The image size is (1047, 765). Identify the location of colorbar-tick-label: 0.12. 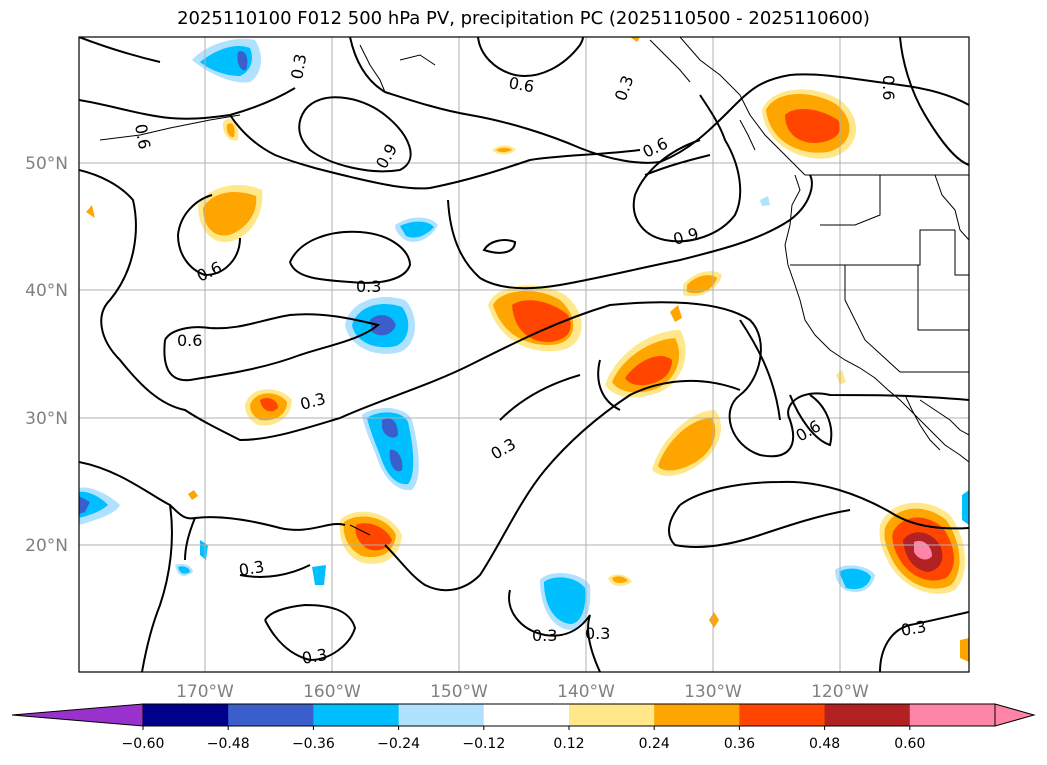
(568, 744).